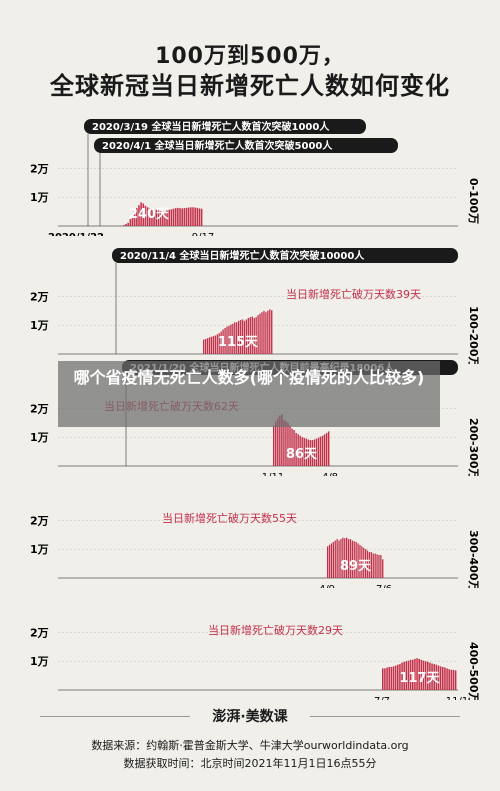 This screenshot has width=500, height=791. Describe the element at coordinates (249, 377) in the screenshot. I see `overlay-text: 哪个省疫情无死亡人数多(哪个疫情死的人比较多)` at that location.